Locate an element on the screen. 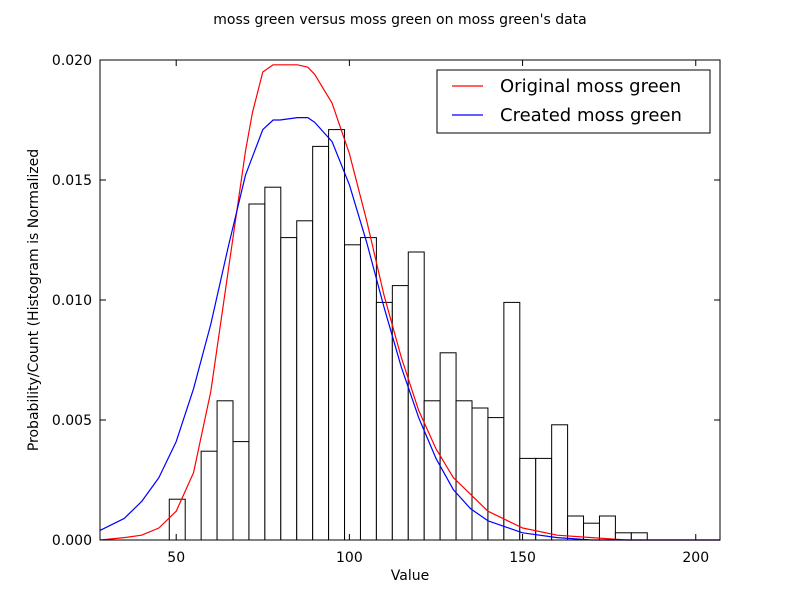 This screenshot has height=600, width=800. x-tick-label: 100 is located at coordinates (349, 558).